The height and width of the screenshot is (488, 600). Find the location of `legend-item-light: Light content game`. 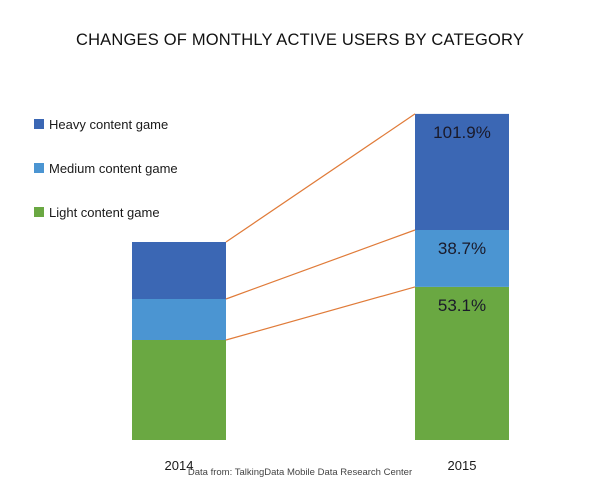

legend-item-light: Light content game is located at coordinates (106, 212).